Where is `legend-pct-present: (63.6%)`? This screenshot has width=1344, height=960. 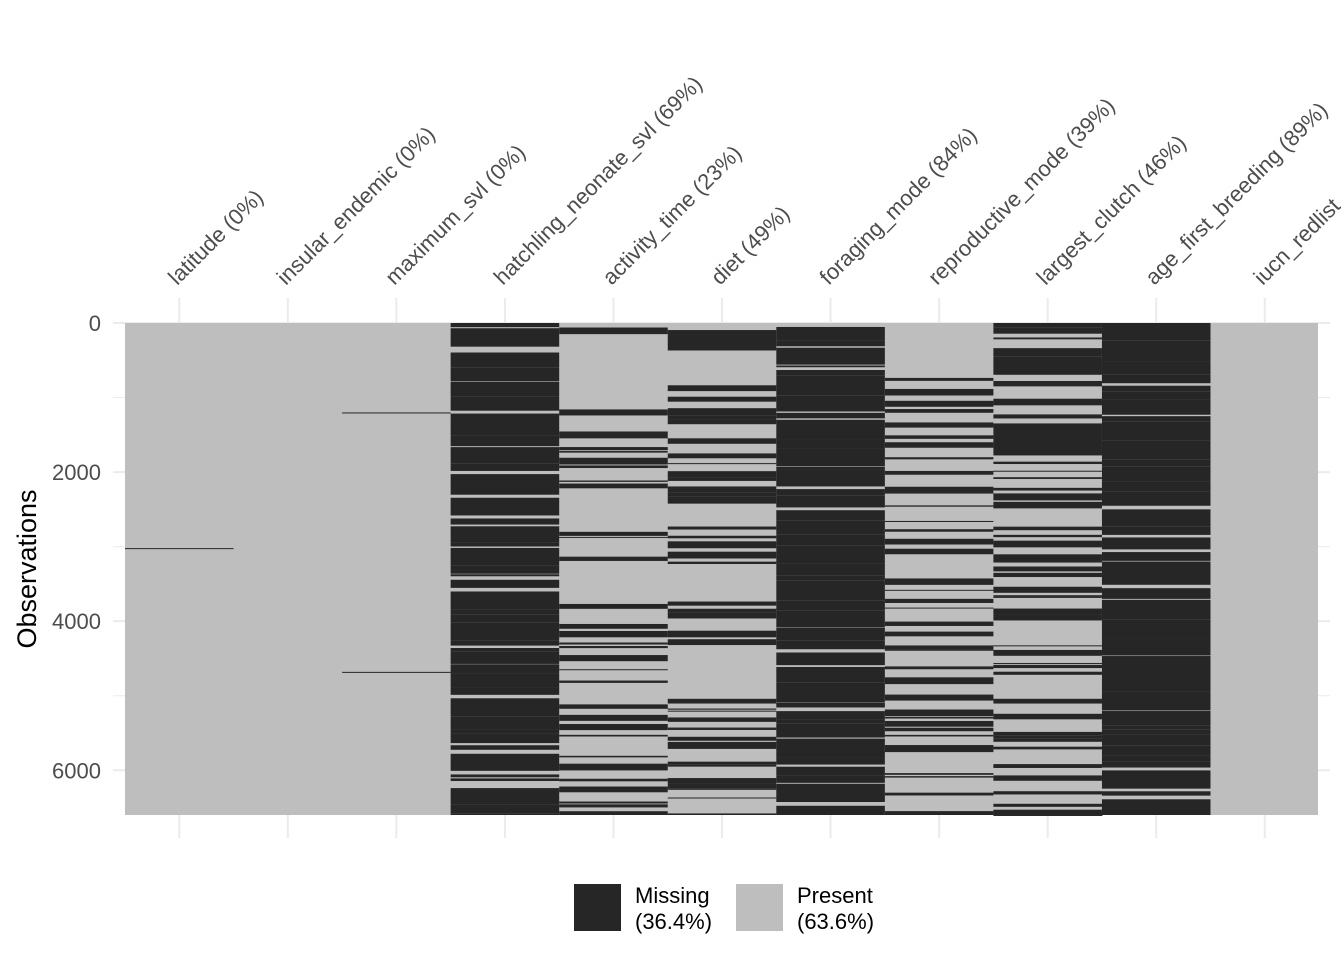 legend-pct-present: (63.6%) is located at coordinates (835, 921).